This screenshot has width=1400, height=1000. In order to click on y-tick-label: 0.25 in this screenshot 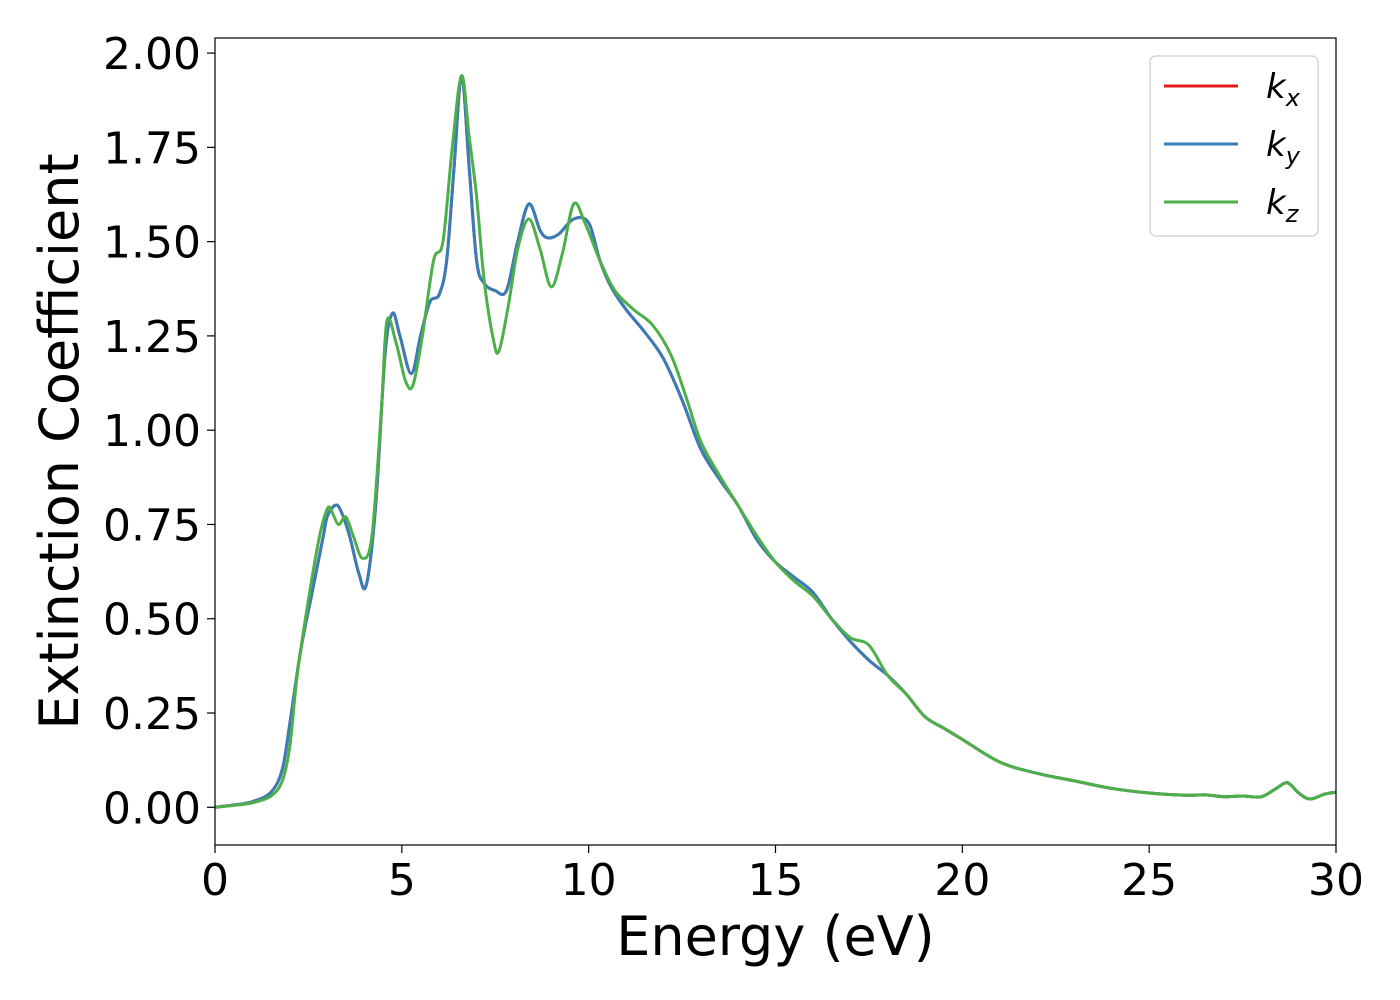, I will do `click(152, 714)`.